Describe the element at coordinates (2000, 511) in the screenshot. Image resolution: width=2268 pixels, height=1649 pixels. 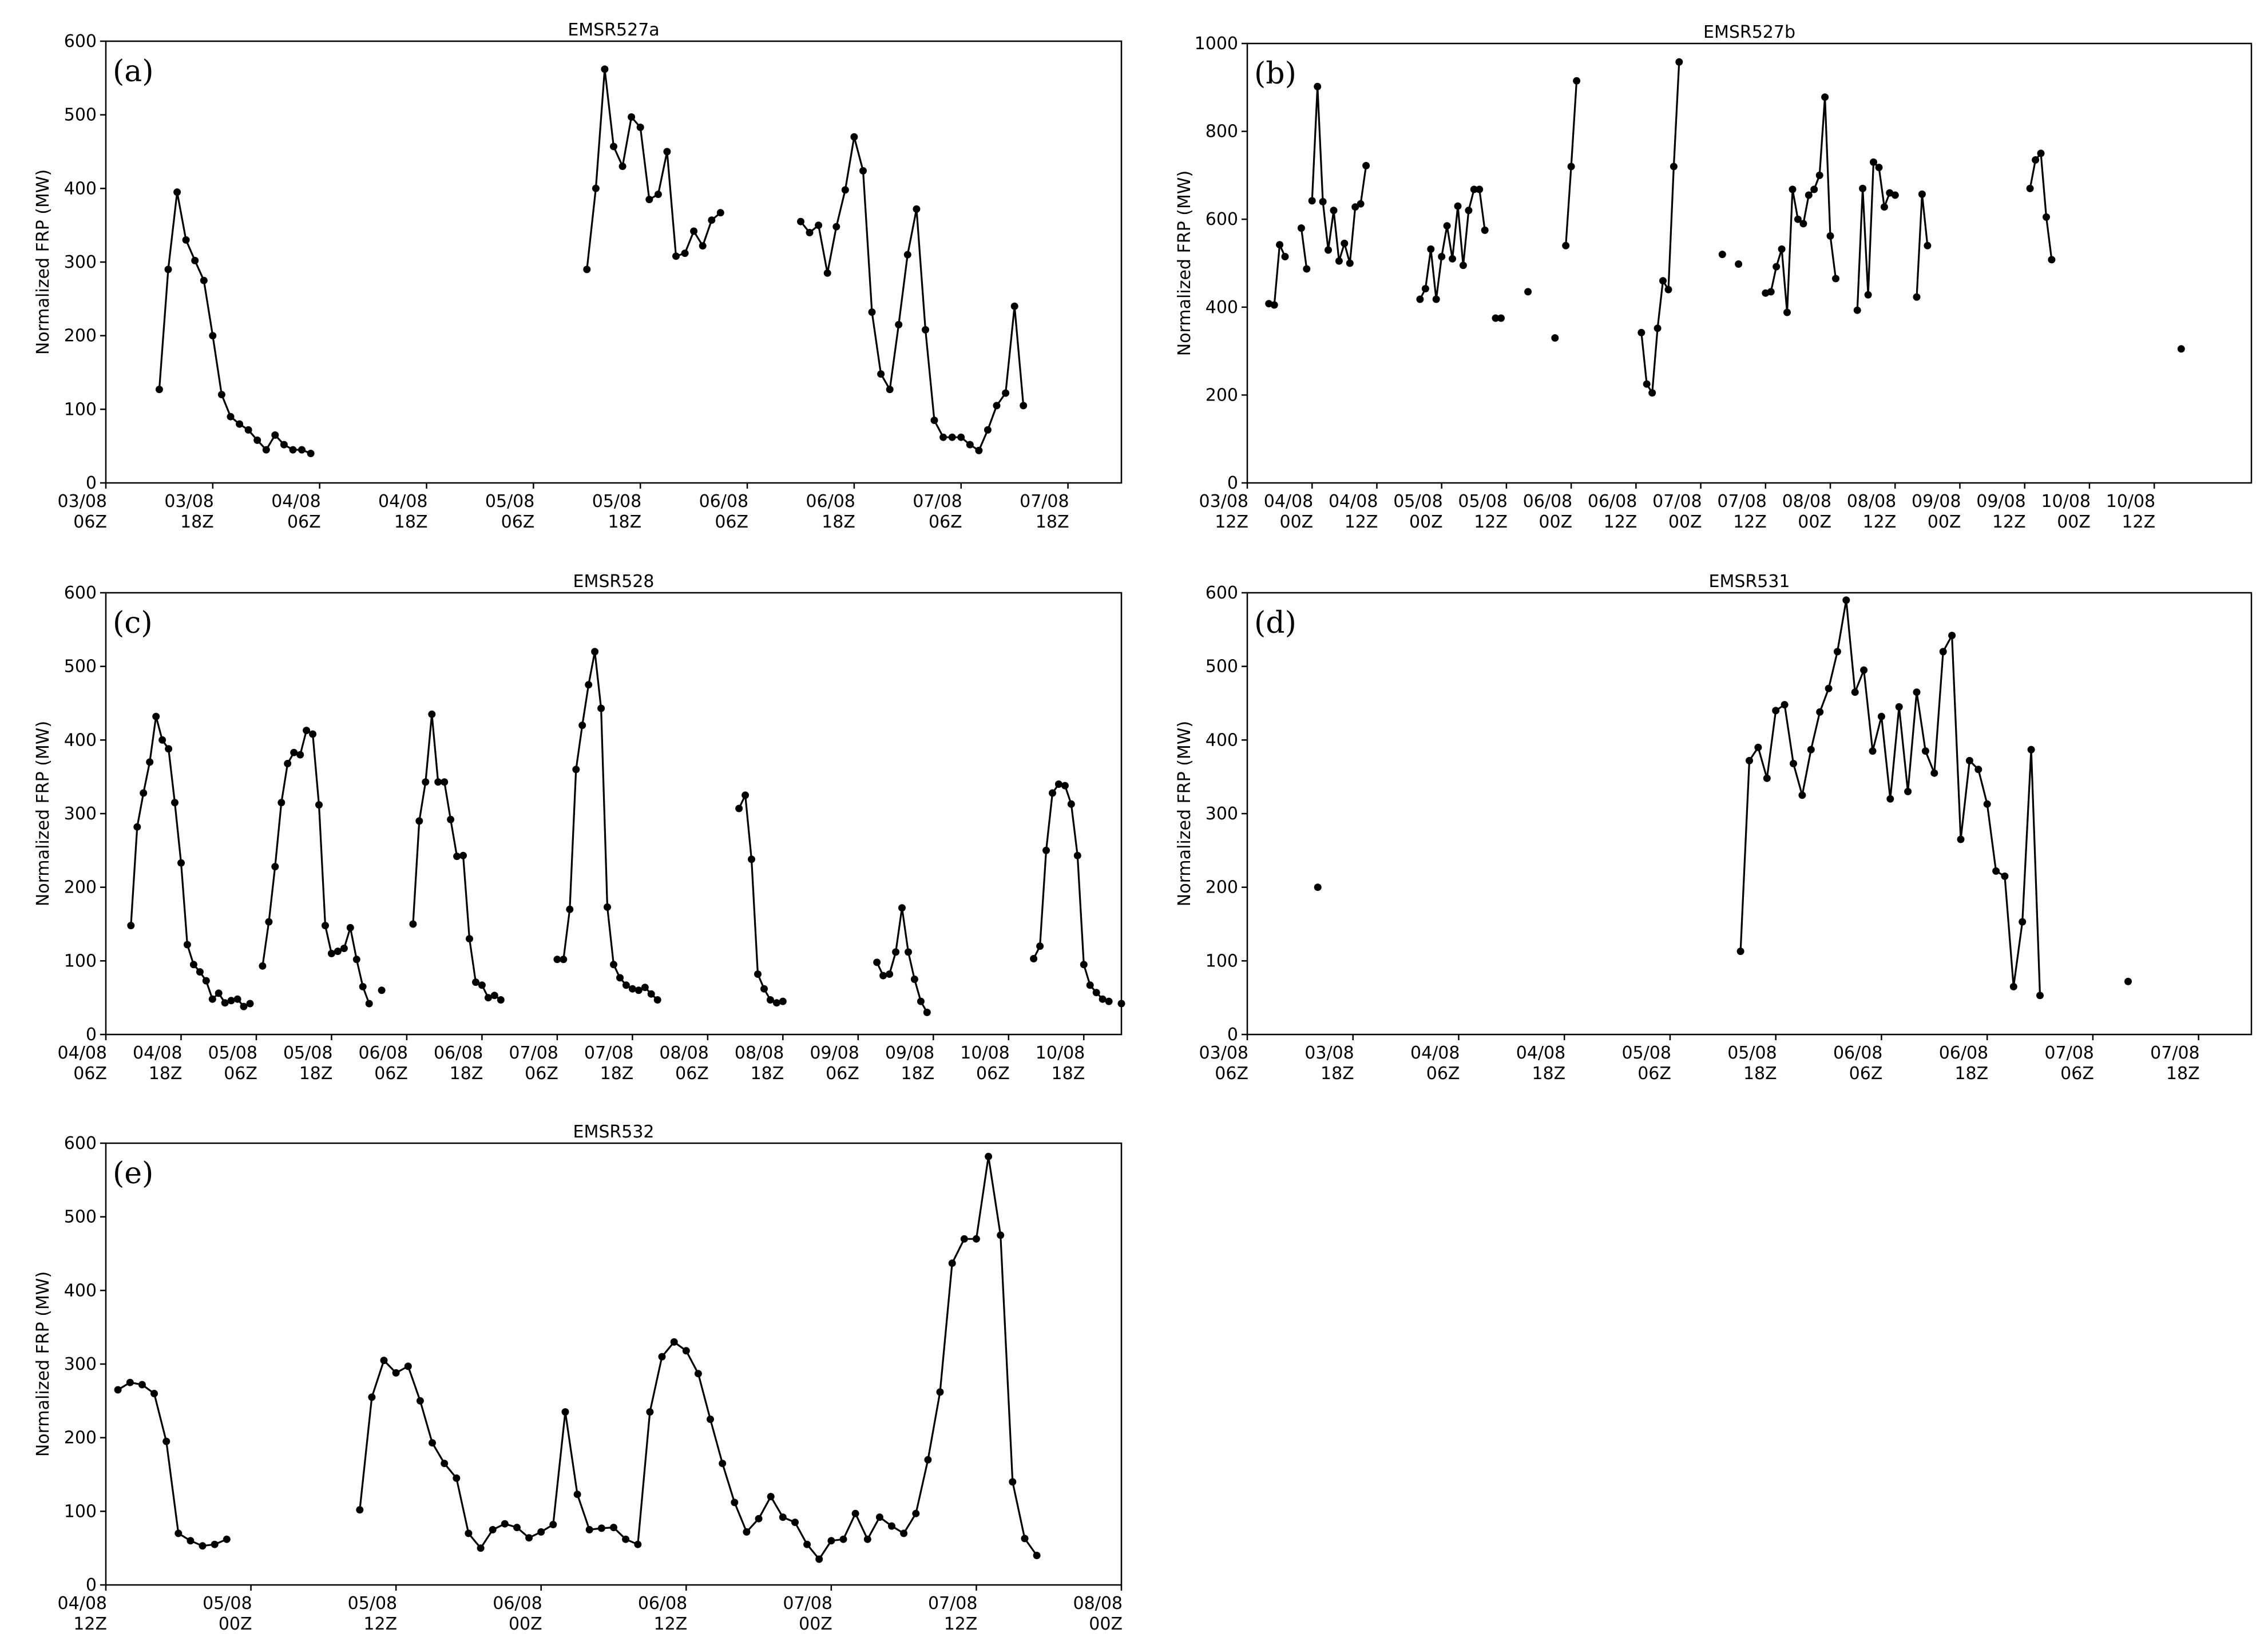
I see `x-tick-label: 09/08 12Z` at that location.